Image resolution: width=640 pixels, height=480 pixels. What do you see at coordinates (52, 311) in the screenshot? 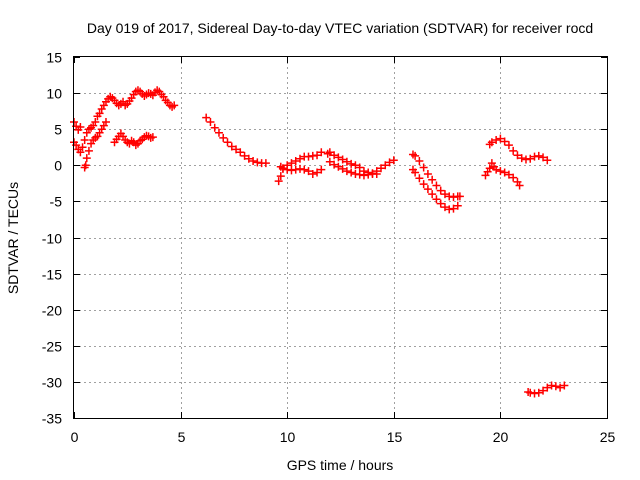
I see `y-tick-label: -20` at bounding box center [52, 311].